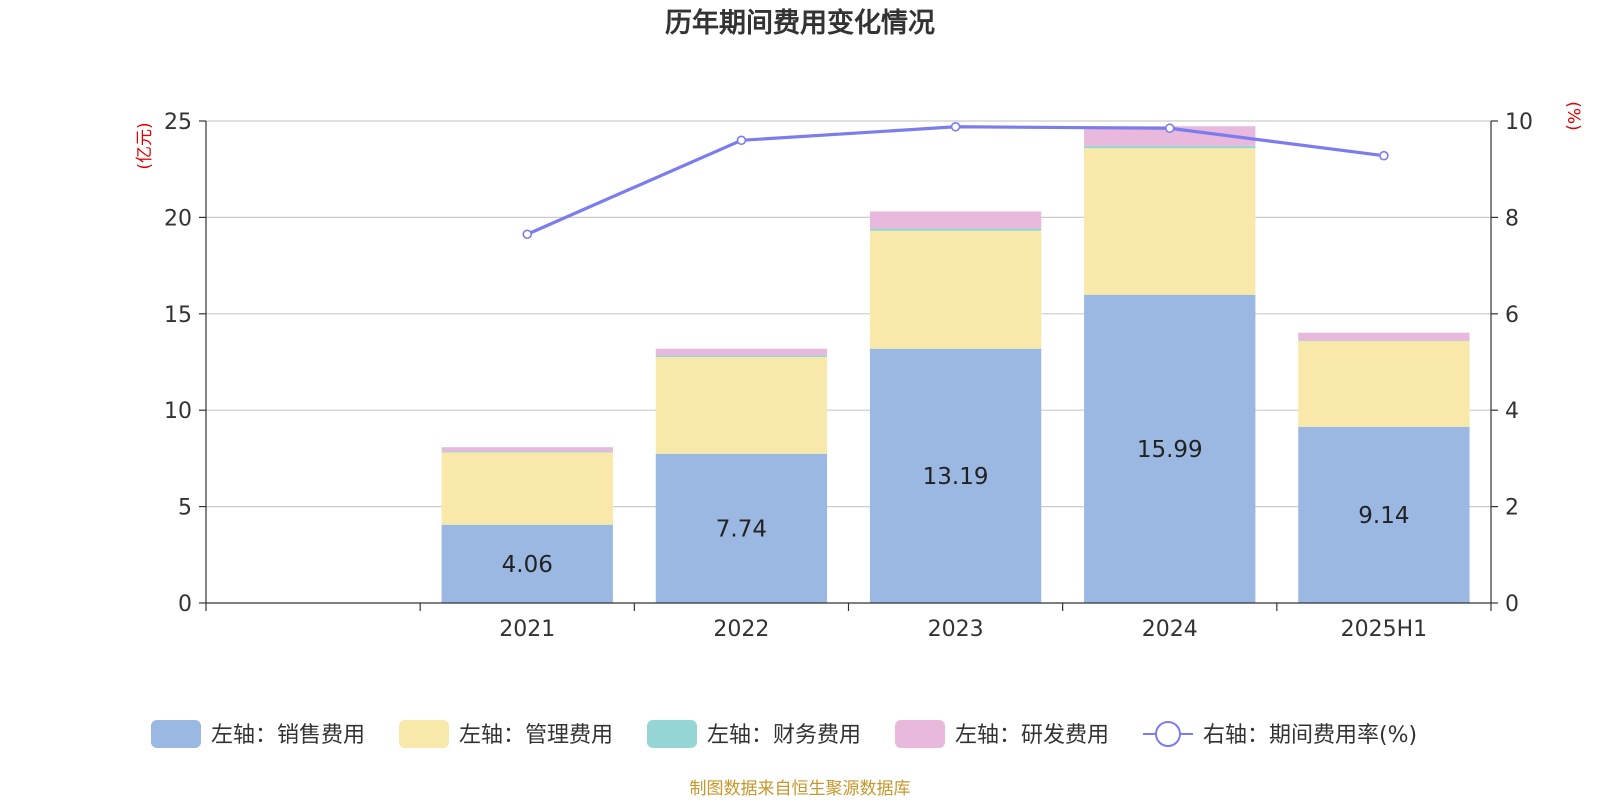  What do you see at coordinates (1512, 604) in the screenshot?
I see `y-right-tick-label: 0` at bounding box center [1512, 604].